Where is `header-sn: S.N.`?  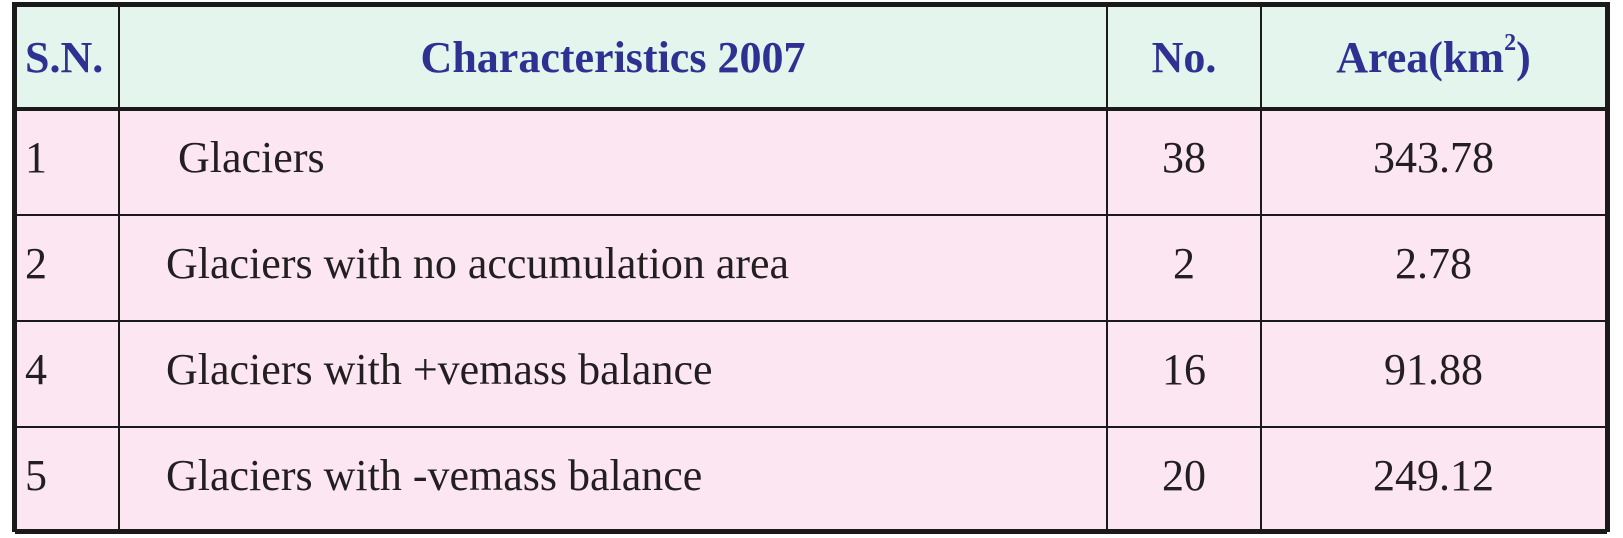
header-sn: S.N. is located at coordinates (67, 58).